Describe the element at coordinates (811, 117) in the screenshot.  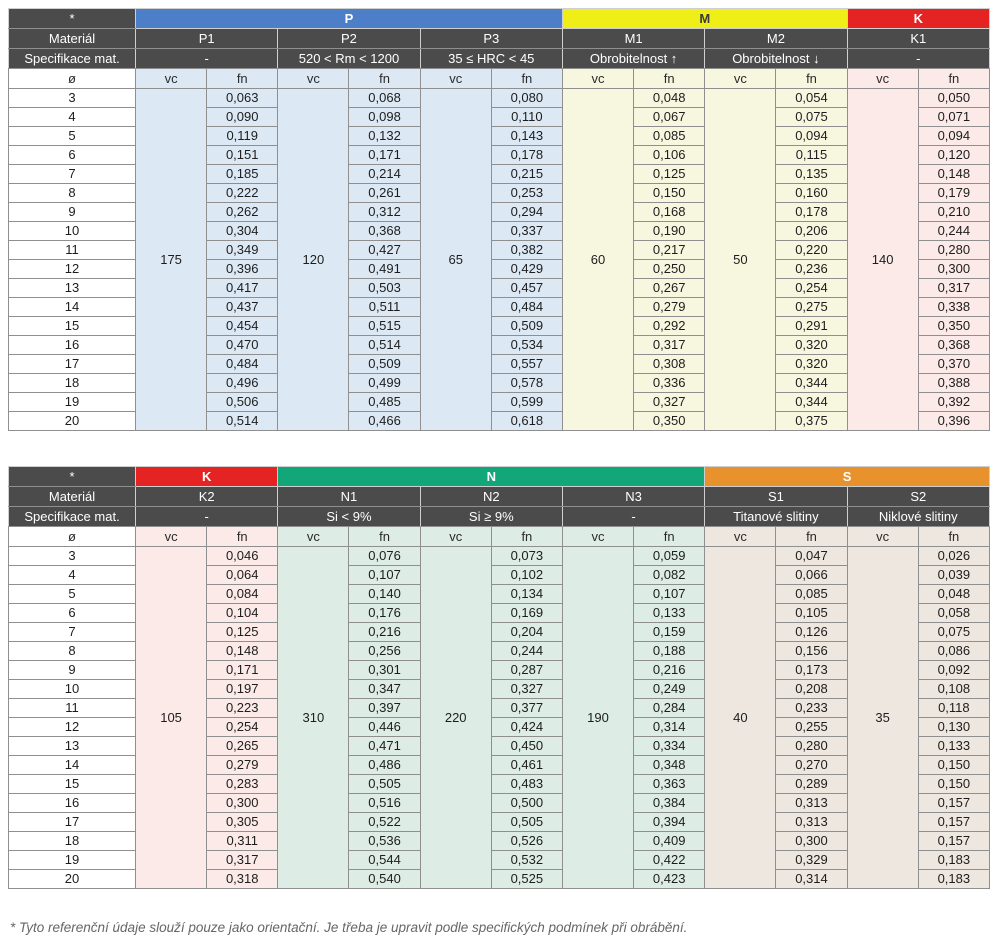
I see `fn-value-M2: 0,075` at that location.